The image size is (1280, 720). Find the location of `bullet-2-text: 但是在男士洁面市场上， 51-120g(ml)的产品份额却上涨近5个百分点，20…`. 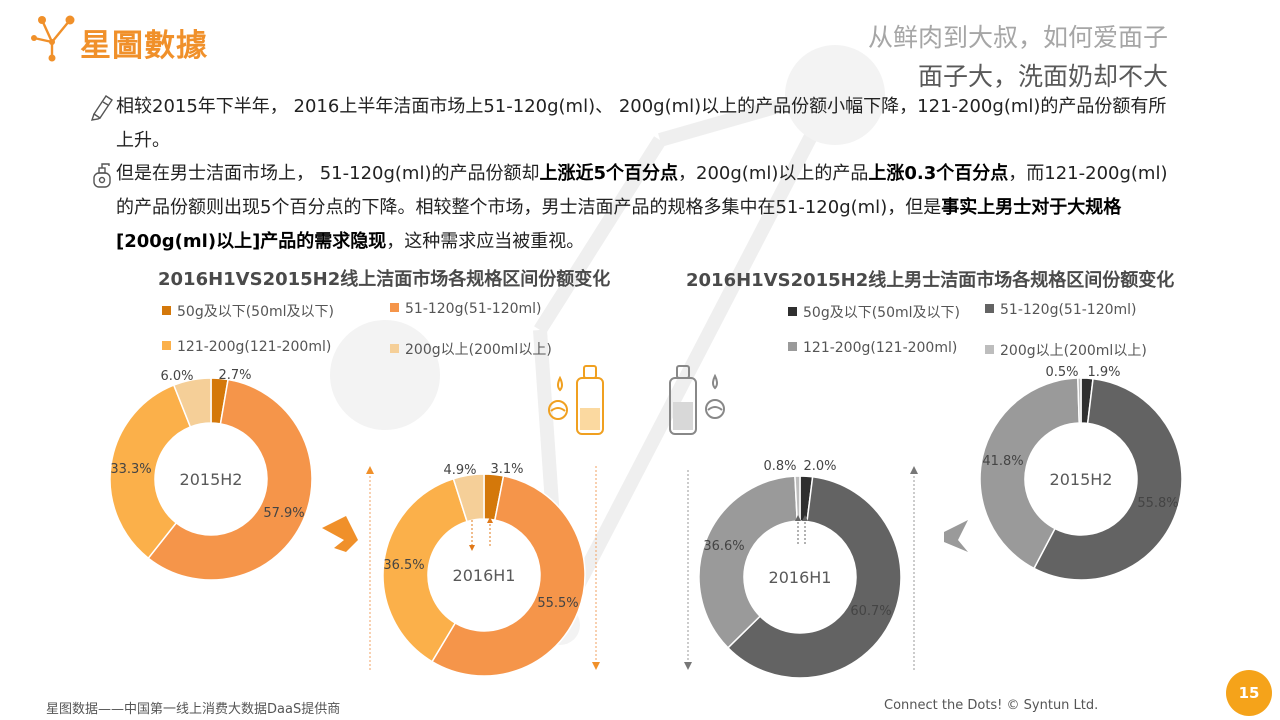

bullet-2-text: 但是在男士洁面市场上， 51-120g(ml)的产品份额却上涨近5个百分点，20… is located at coordinates (635, 208).